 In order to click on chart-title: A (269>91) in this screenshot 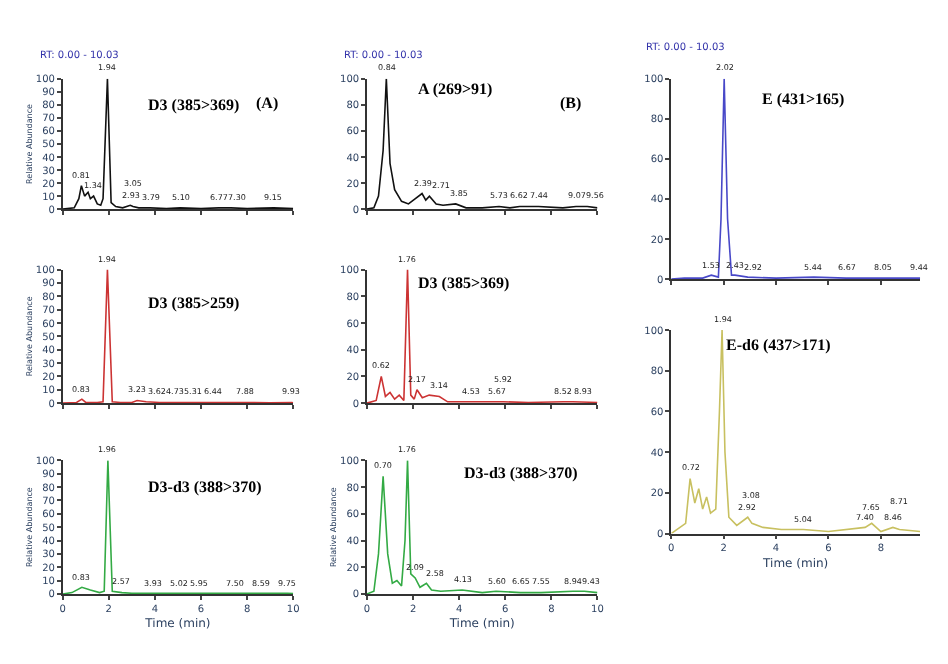, I will do `click(456, 89)`.